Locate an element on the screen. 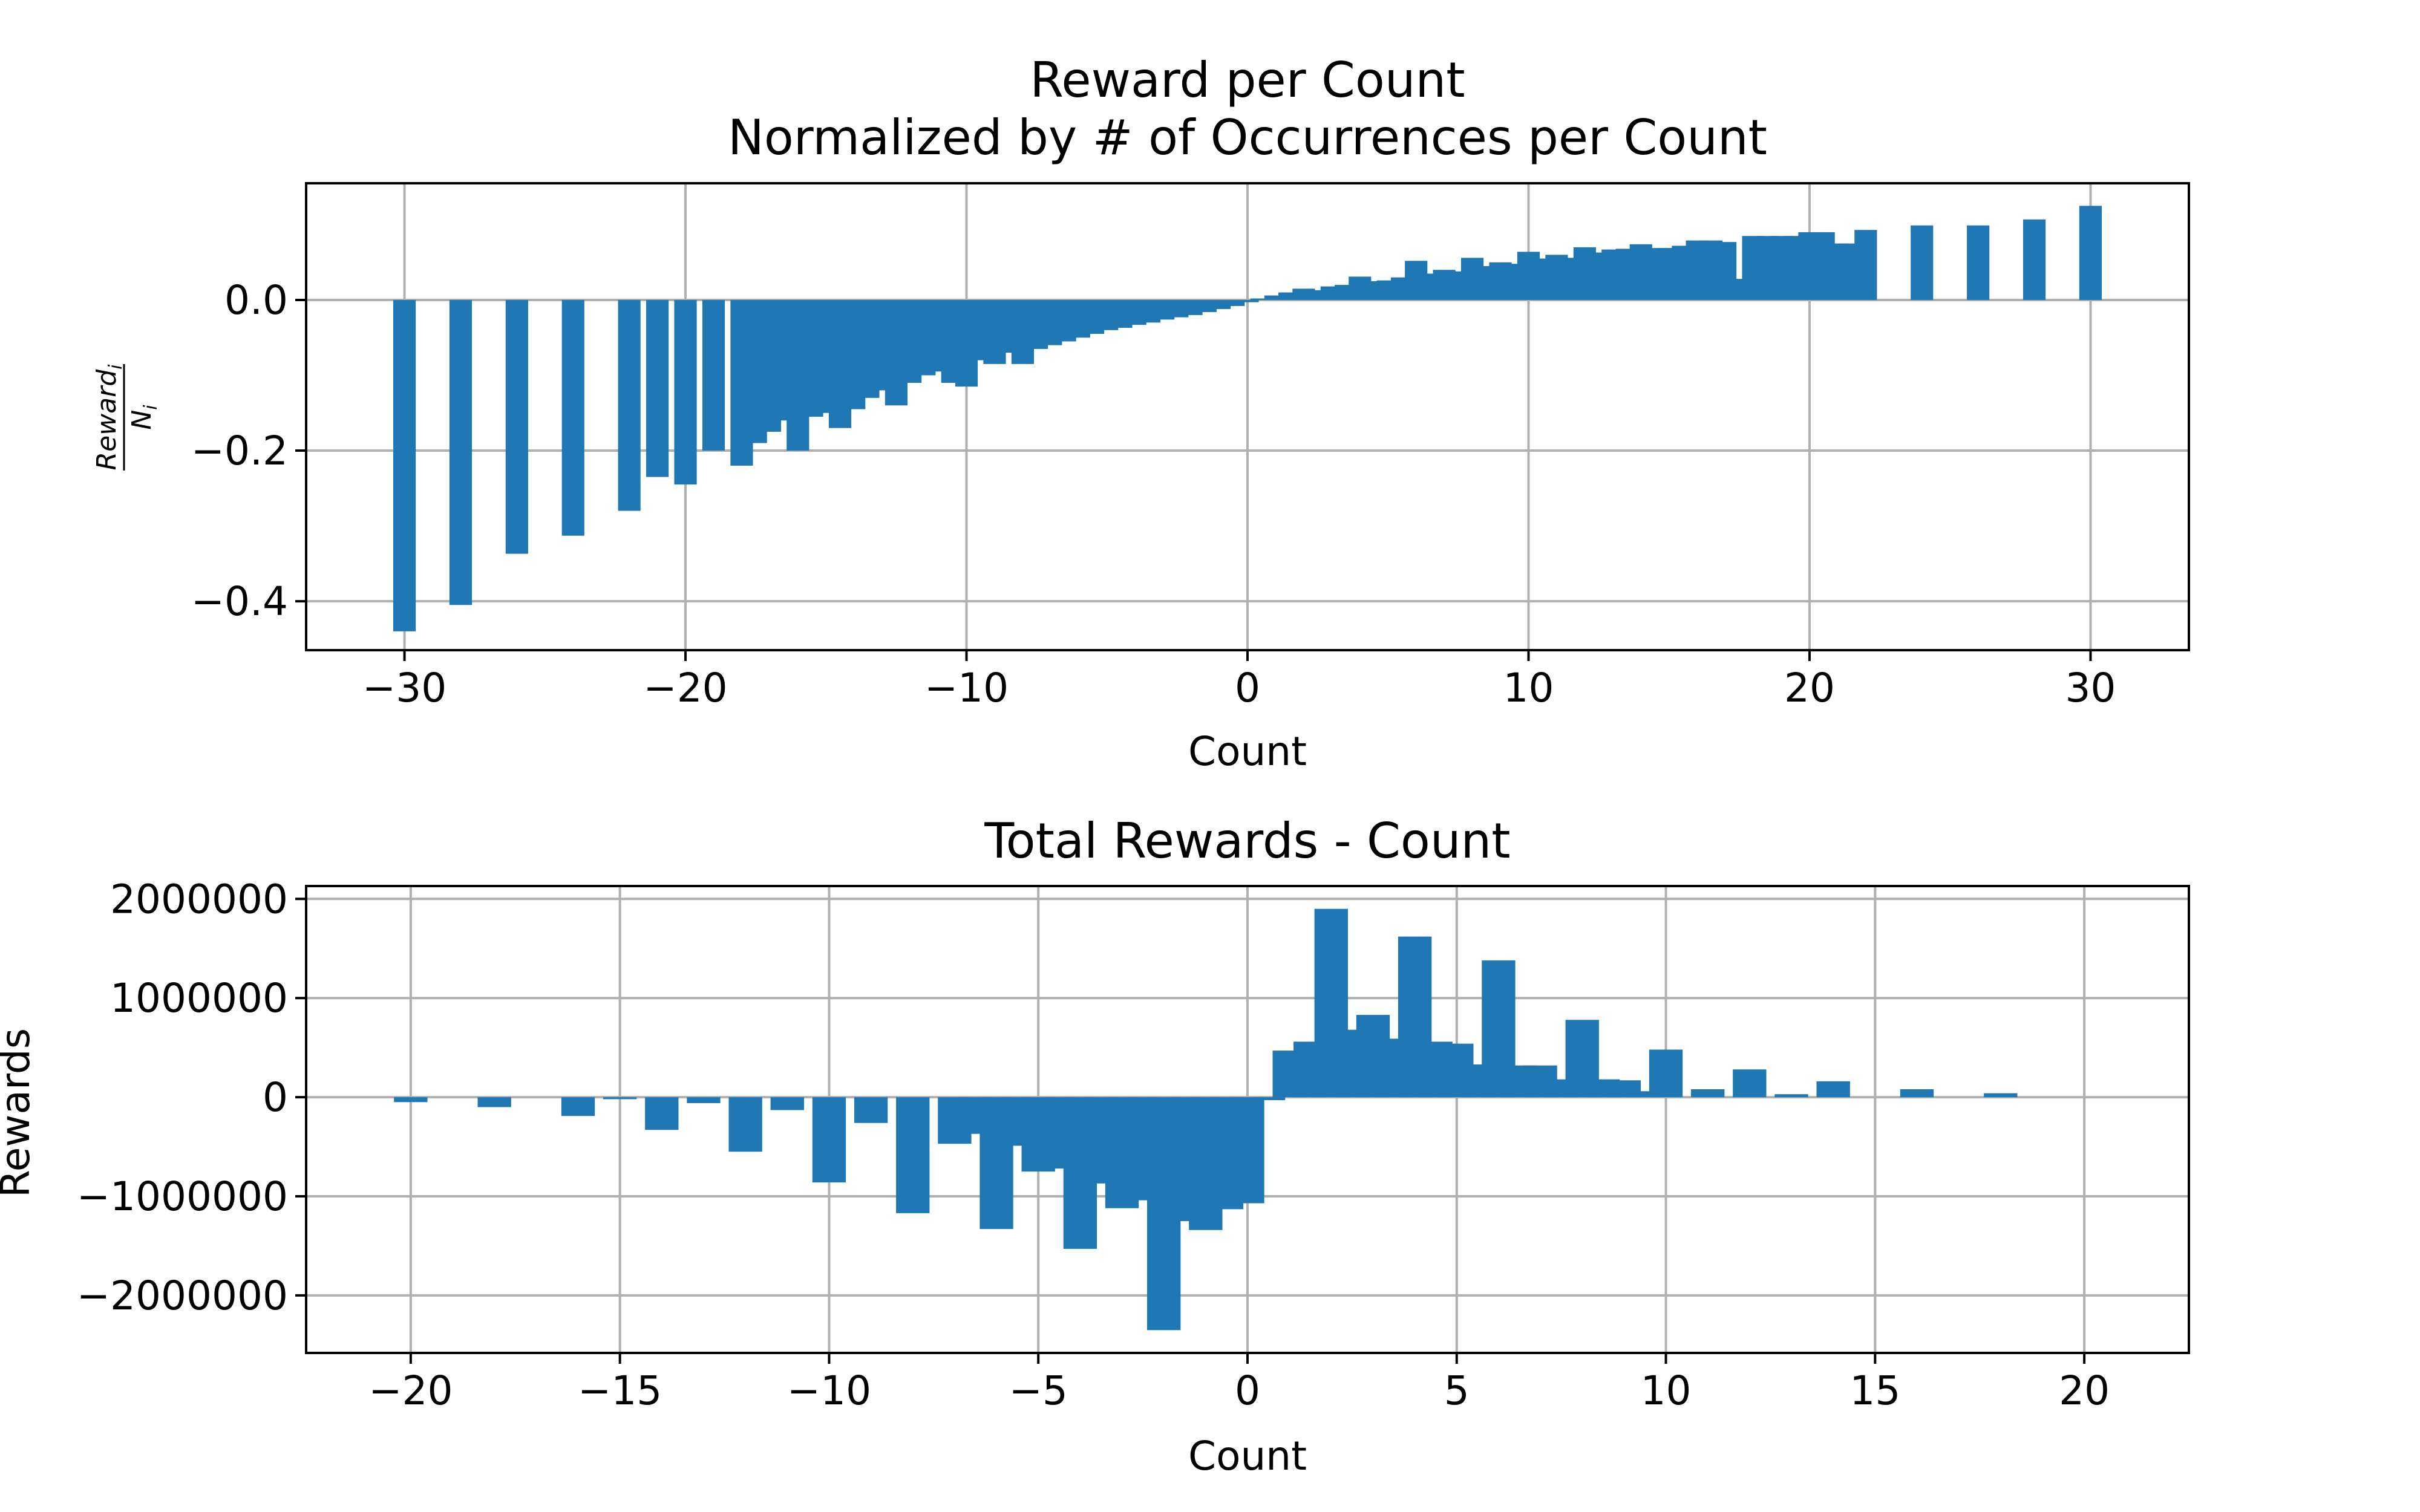 The image size is (2420, 1512). y-axis-label: Rewardi Ni is located at coordinates (126, 417).